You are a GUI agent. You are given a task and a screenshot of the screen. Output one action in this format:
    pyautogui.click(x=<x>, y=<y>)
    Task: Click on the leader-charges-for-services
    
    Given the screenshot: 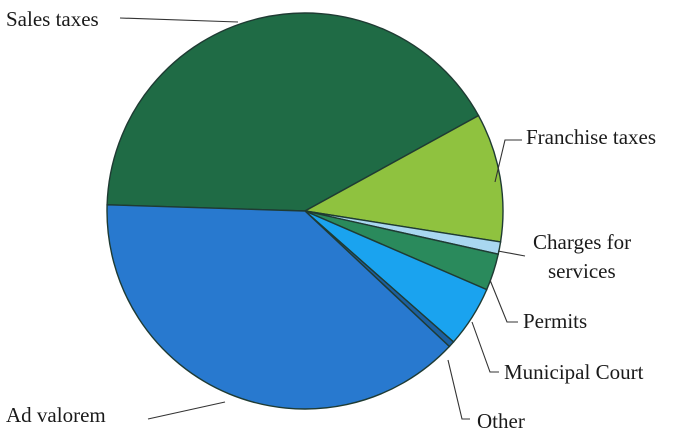 What is the action you would take?
    pyautogui.click(x=511, y=253)
    